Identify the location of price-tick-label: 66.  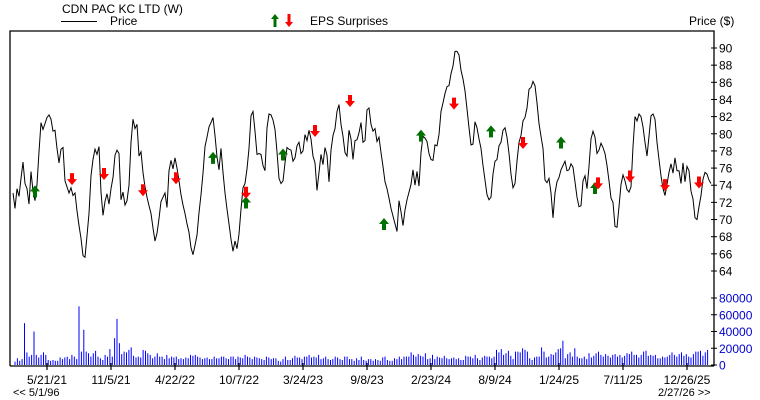
(726, 254).